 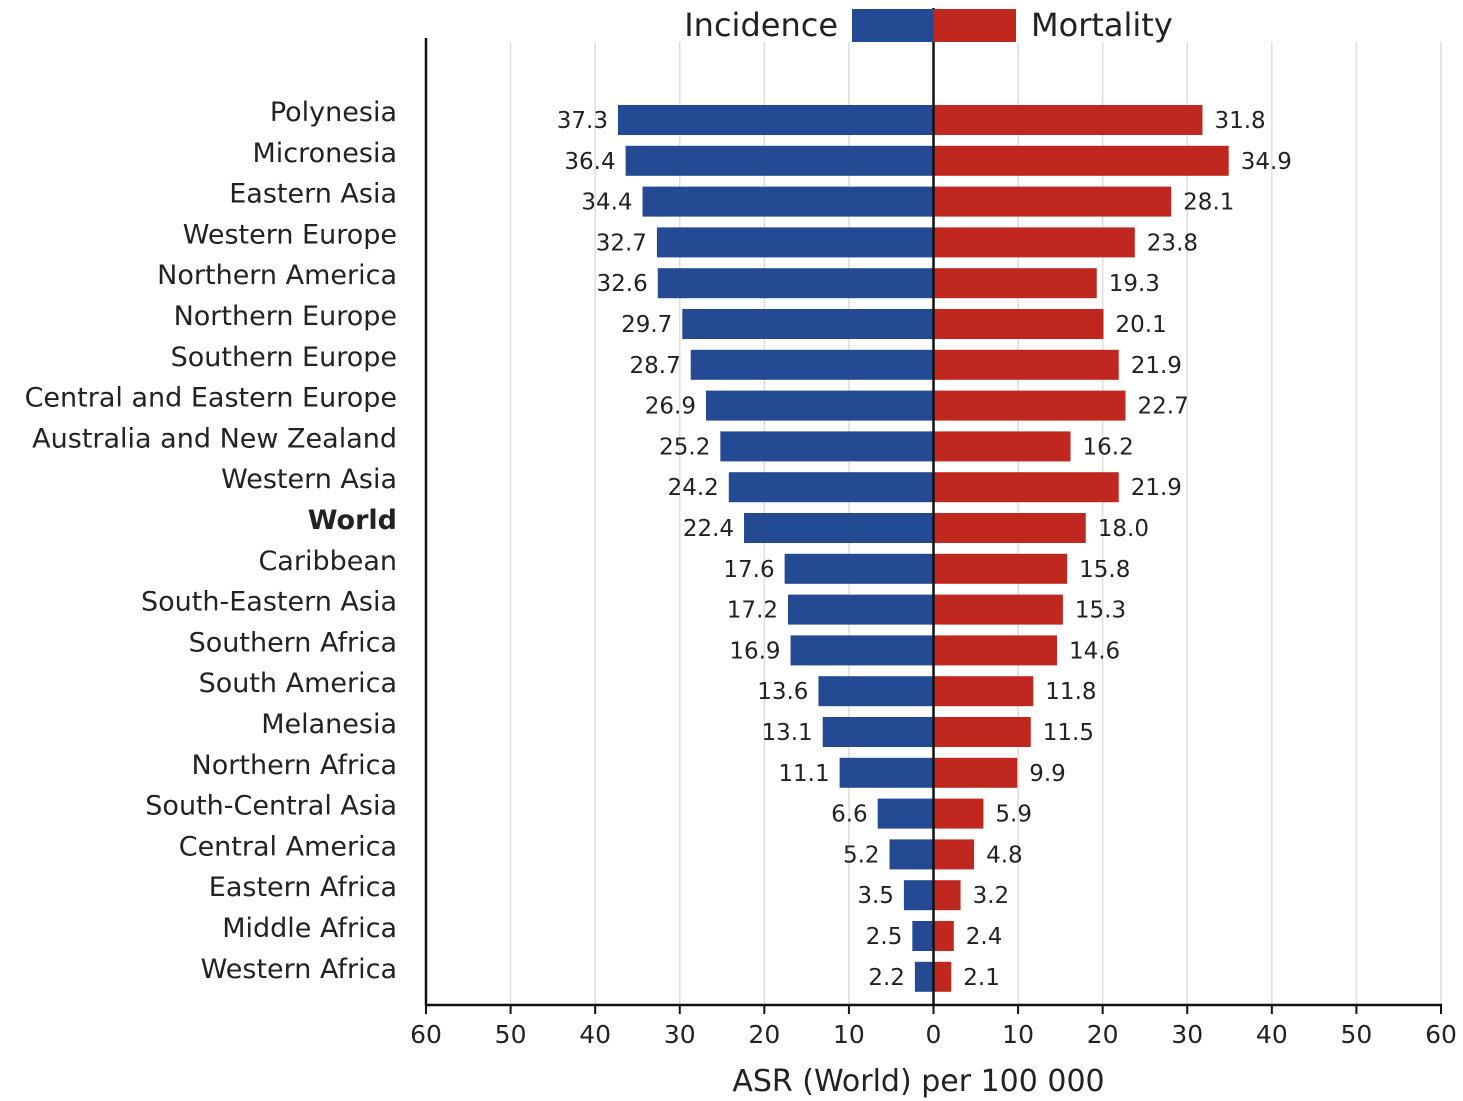 What do you see at coordinates (589, 162) in the screenshot?
I see `incidence-value-label: 36.4` at bounding box center [589, 162].